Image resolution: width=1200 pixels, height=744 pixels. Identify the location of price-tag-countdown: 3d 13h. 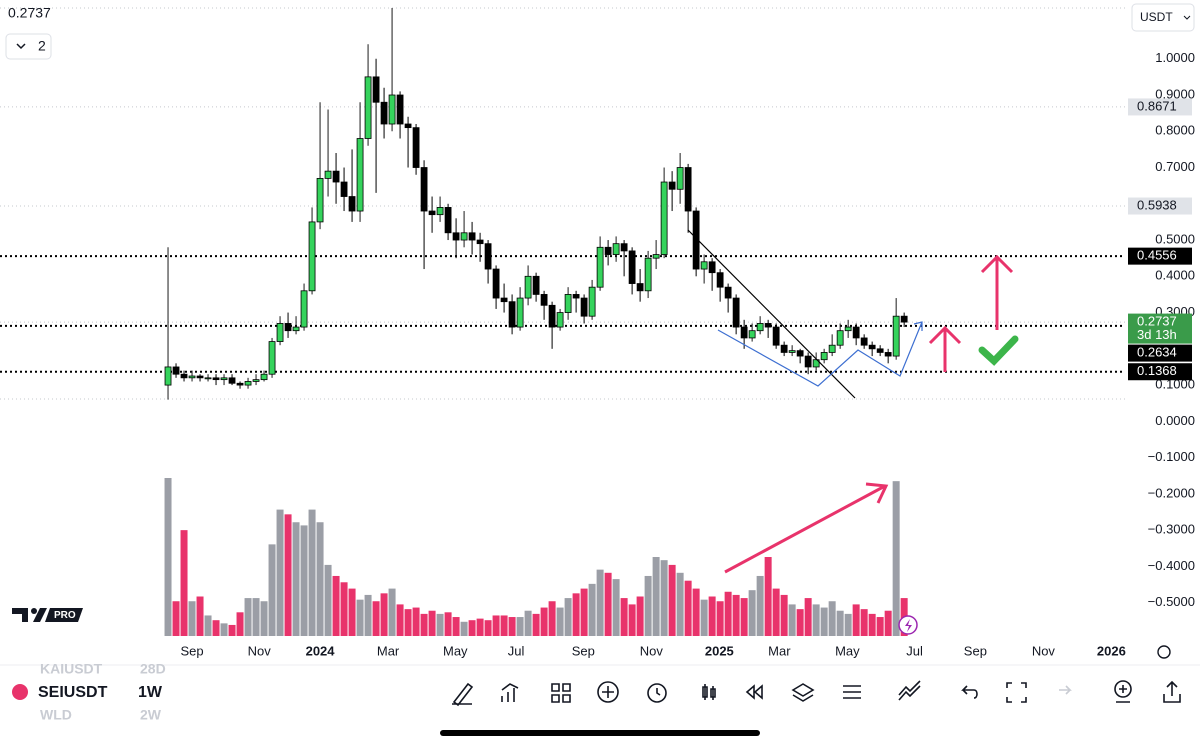
(1157, 334).